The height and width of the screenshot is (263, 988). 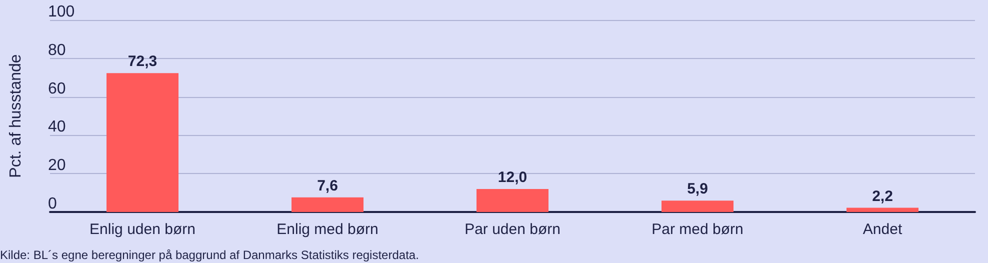 What do you see at coordinates (513, 177) in the screenshot?
I see `data-label: 12,0` at bounding box center [513, 177].